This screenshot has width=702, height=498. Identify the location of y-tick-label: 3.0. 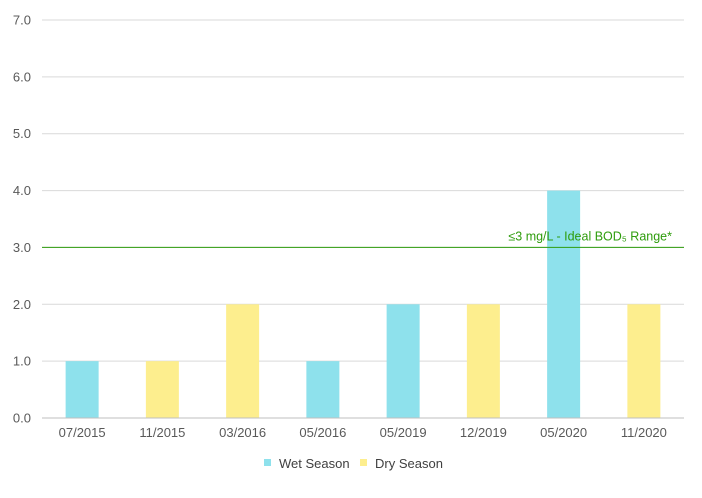
(22, 247).